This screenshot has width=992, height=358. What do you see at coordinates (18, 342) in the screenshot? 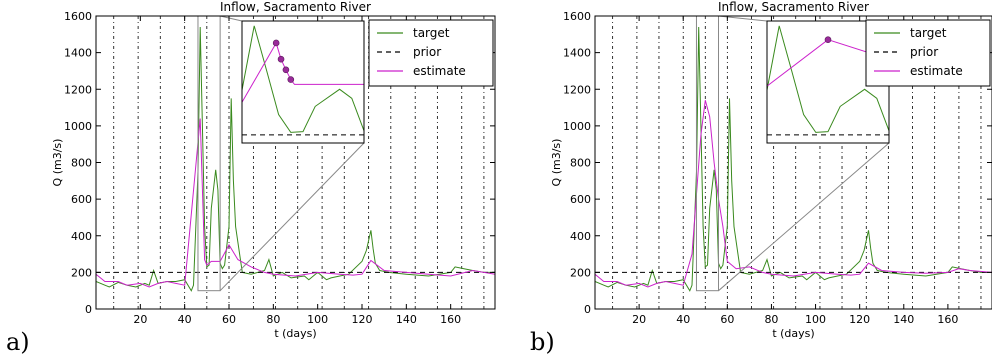
I see `panel-label: a)` at bounding box center [18, 342].